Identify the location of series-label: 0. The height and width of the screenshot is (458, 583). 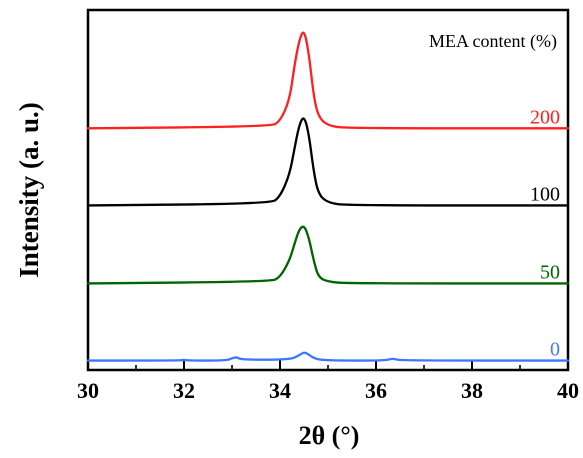
(555, 350).